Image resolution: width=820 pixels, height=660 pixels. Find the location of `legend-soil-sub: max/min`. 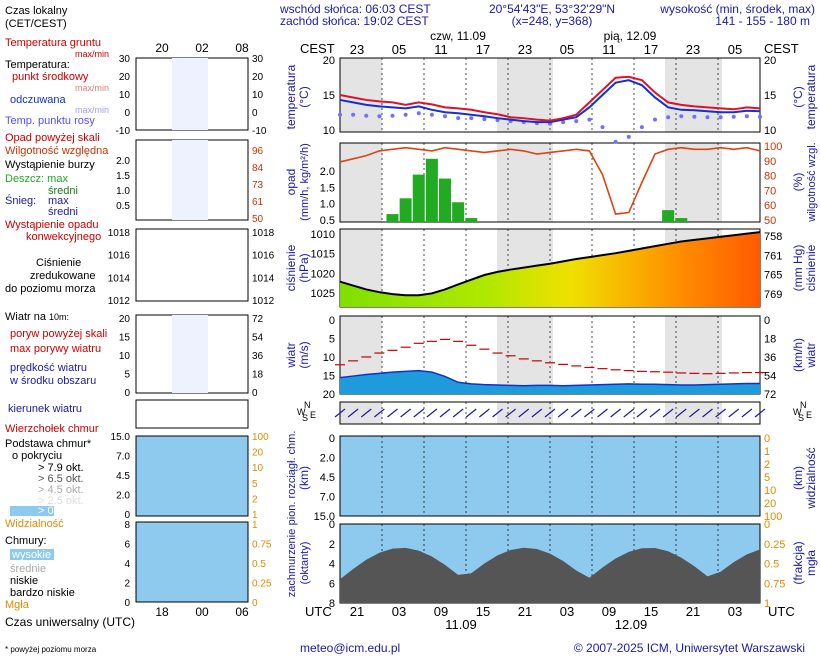

legend-soil-sub: max/min is located at coordinates (92, 54).